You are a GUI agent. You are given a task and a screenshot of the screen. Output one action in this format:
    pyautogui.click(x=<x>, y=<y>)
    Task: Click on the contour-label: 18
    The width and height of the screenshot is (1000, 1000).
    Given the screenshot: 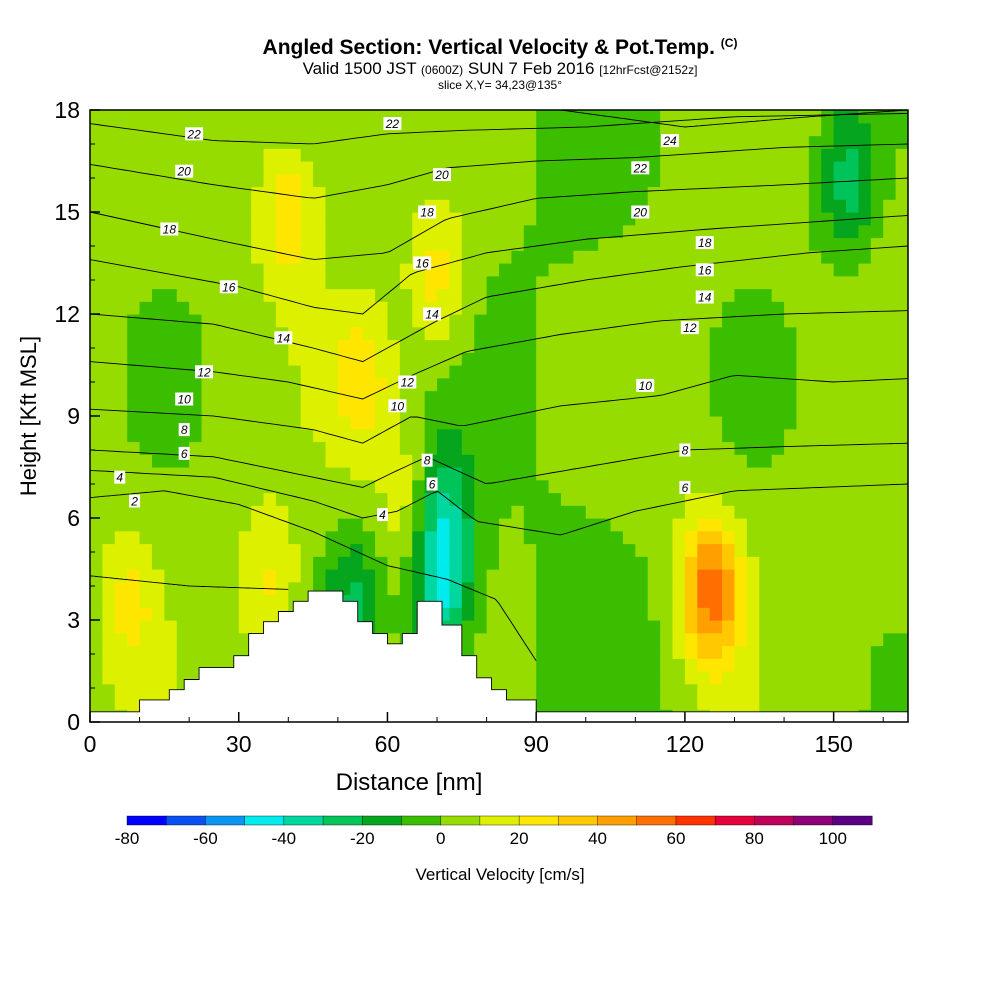 What is the action you would take?
    pyautogui.click(x=170, y=230)
    